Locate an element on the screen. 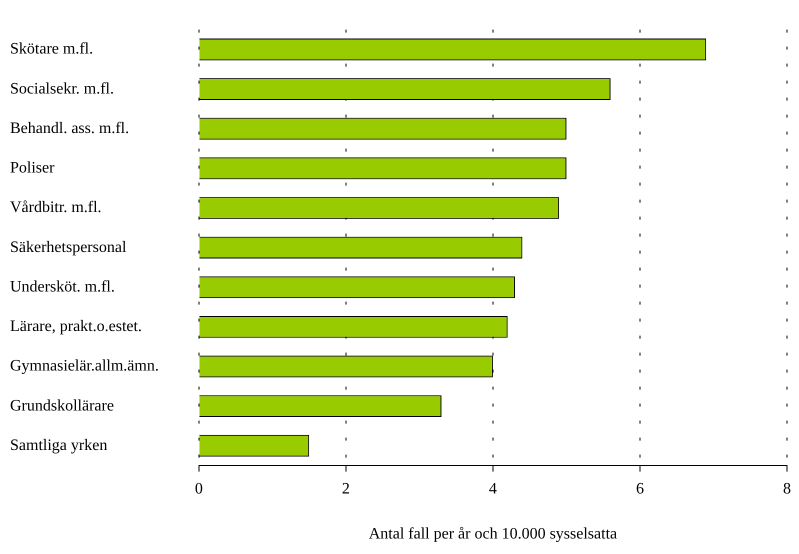  y-tick-label: Säkerhetspersonal is located at coordinates (68, 247).